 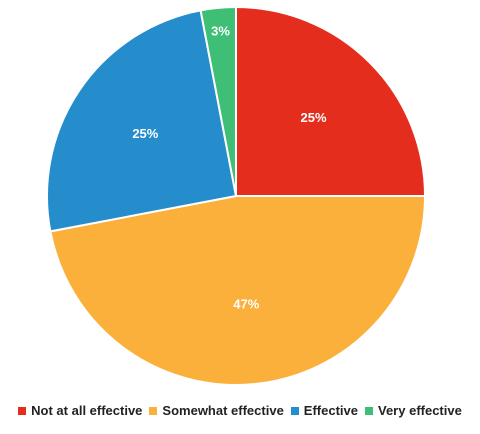 I want to click on legend-label: Somewhat effective, so click(x=222, y=410).